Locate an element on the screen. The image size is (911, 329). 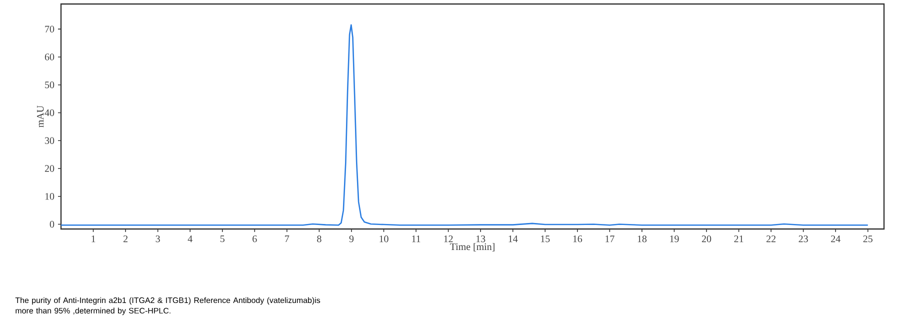
x-tick-label: 3 is located at coordinates (158, 239).